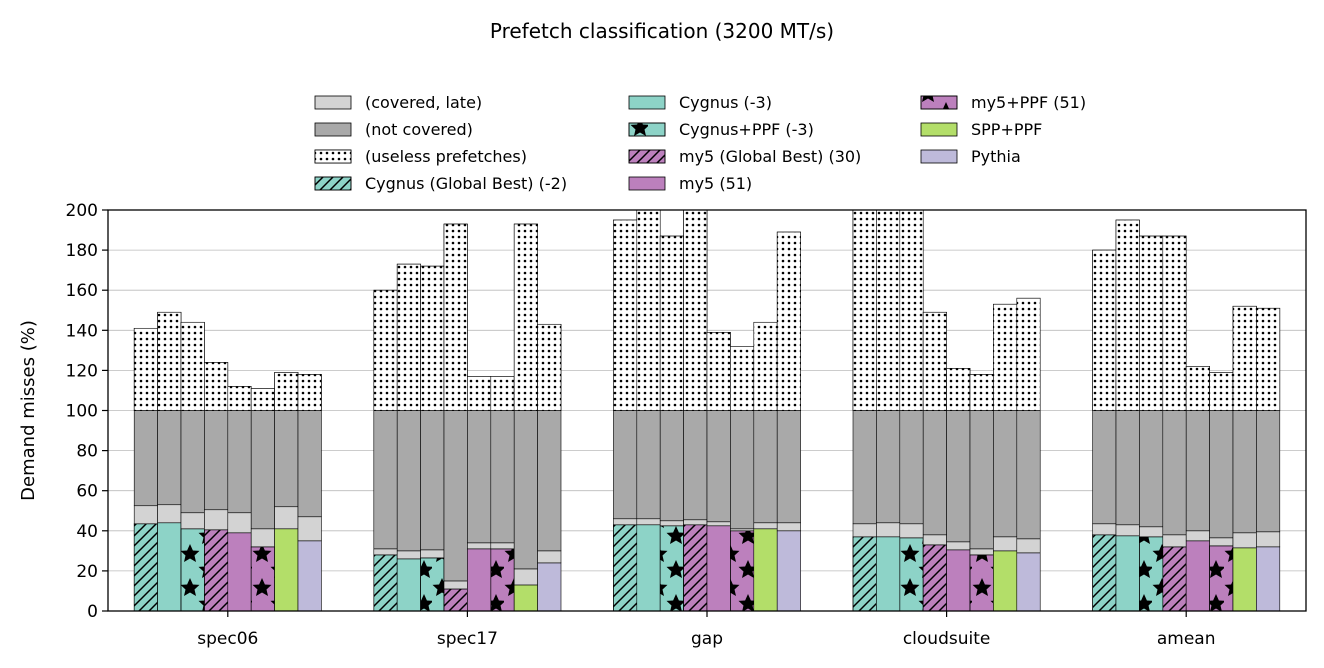 The width and height of the screenshot is (1324, 668). Describe the element at coordinates (87, 572) in the screenshot. I see `y-tick-label: 20` at that location.